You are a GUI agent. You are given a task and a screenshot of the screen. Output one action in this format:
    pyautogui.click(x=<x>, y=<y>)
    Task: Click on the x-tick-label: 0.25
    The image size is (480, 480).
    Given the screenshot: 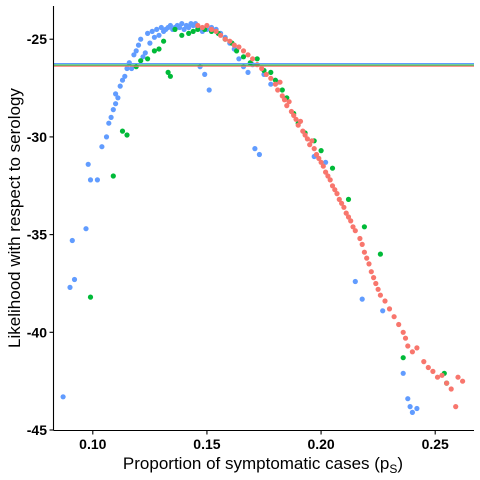 What is the action you would take?
    pyautogui.click(x=435, y=444)
    